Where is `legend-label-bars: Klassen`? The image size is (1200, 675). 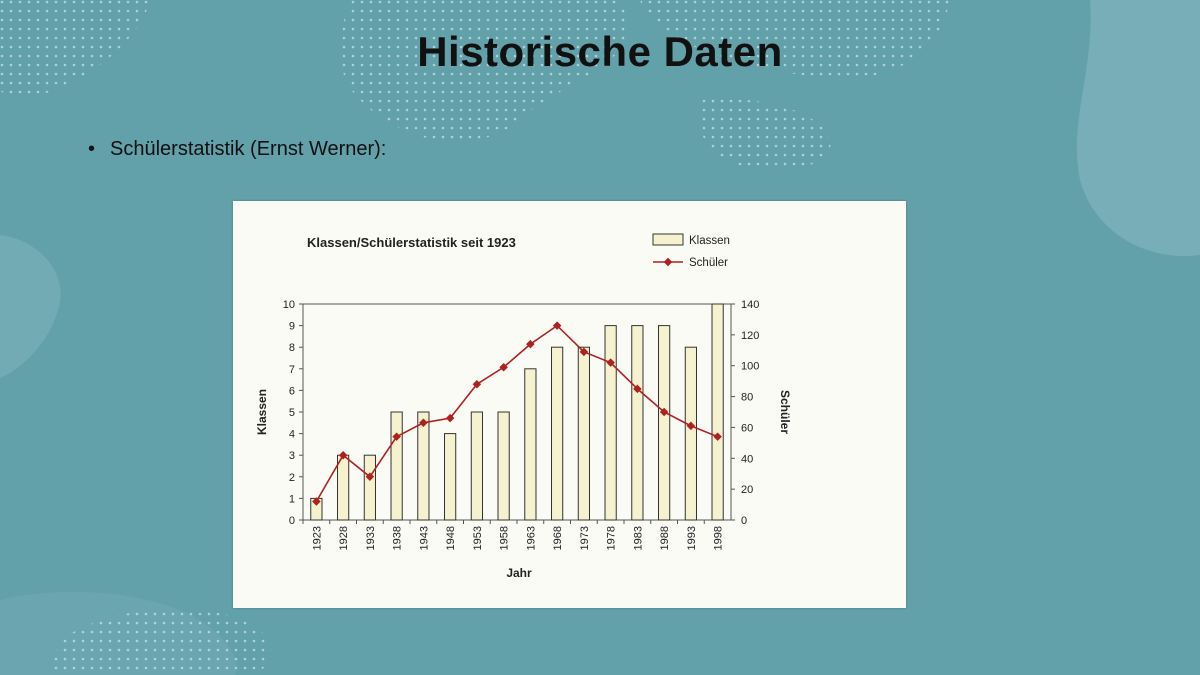
legend-label-bars: Klassen is located at coordinates (709, 241).